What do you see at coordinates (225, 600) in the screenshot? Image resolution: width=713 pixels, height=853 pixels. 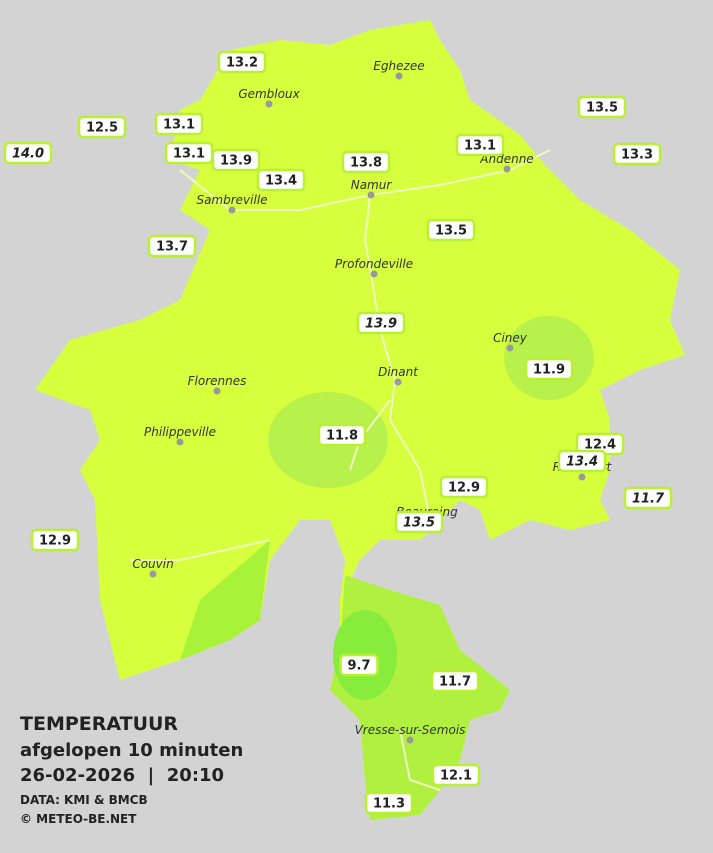 I see `warm-zone` at bounding box center [225, 600].